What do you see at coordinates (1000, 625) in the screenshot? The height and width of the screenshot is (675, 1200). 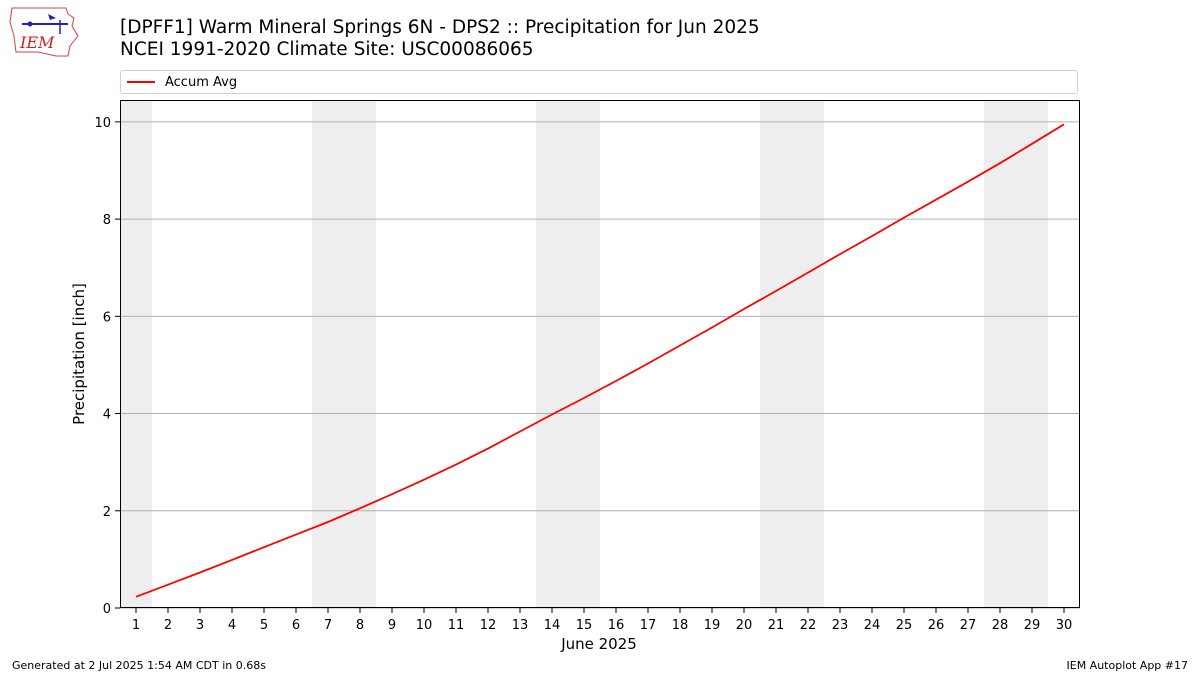 I see `x-tick-label-28: 28` at bounding box center [1000, 625].